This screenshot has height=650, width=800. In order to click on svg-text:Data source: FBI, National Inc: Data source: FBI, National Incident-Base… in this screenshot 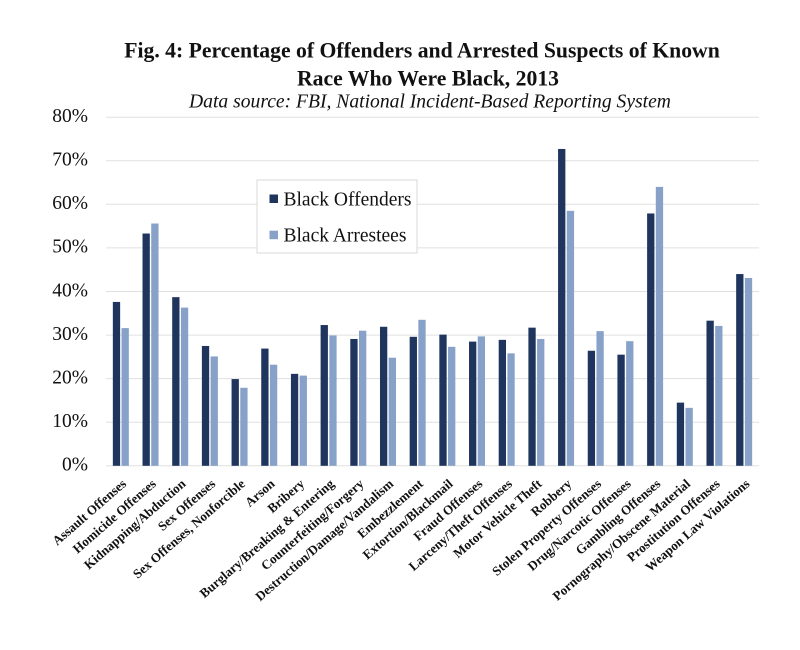, I will do `click(429, 102)`.